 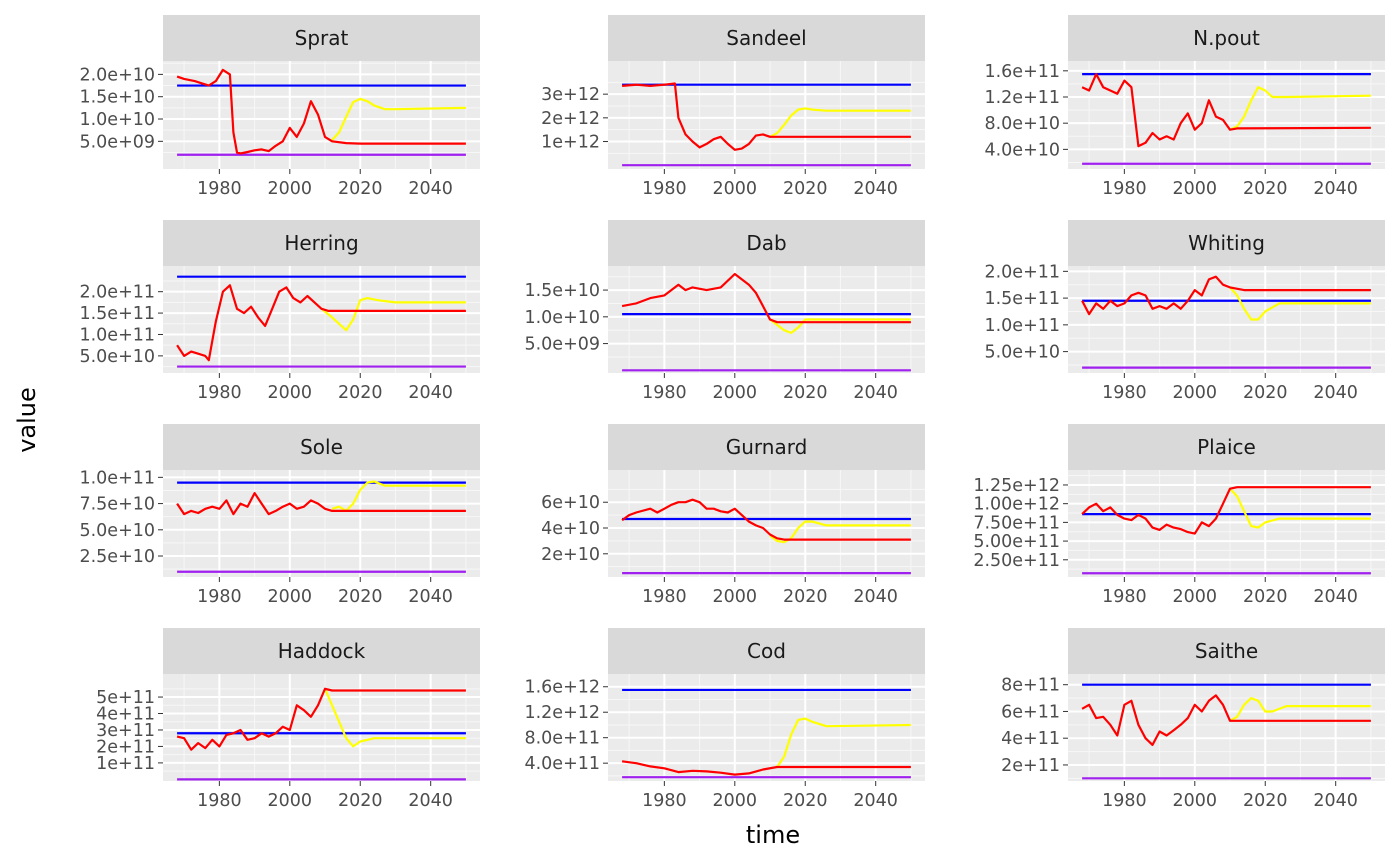 What do you see at coordinates (1022, 272) in the screenshot?
I see `y-tick-label: 2.0e+11` at bounding box center [1022, 272].